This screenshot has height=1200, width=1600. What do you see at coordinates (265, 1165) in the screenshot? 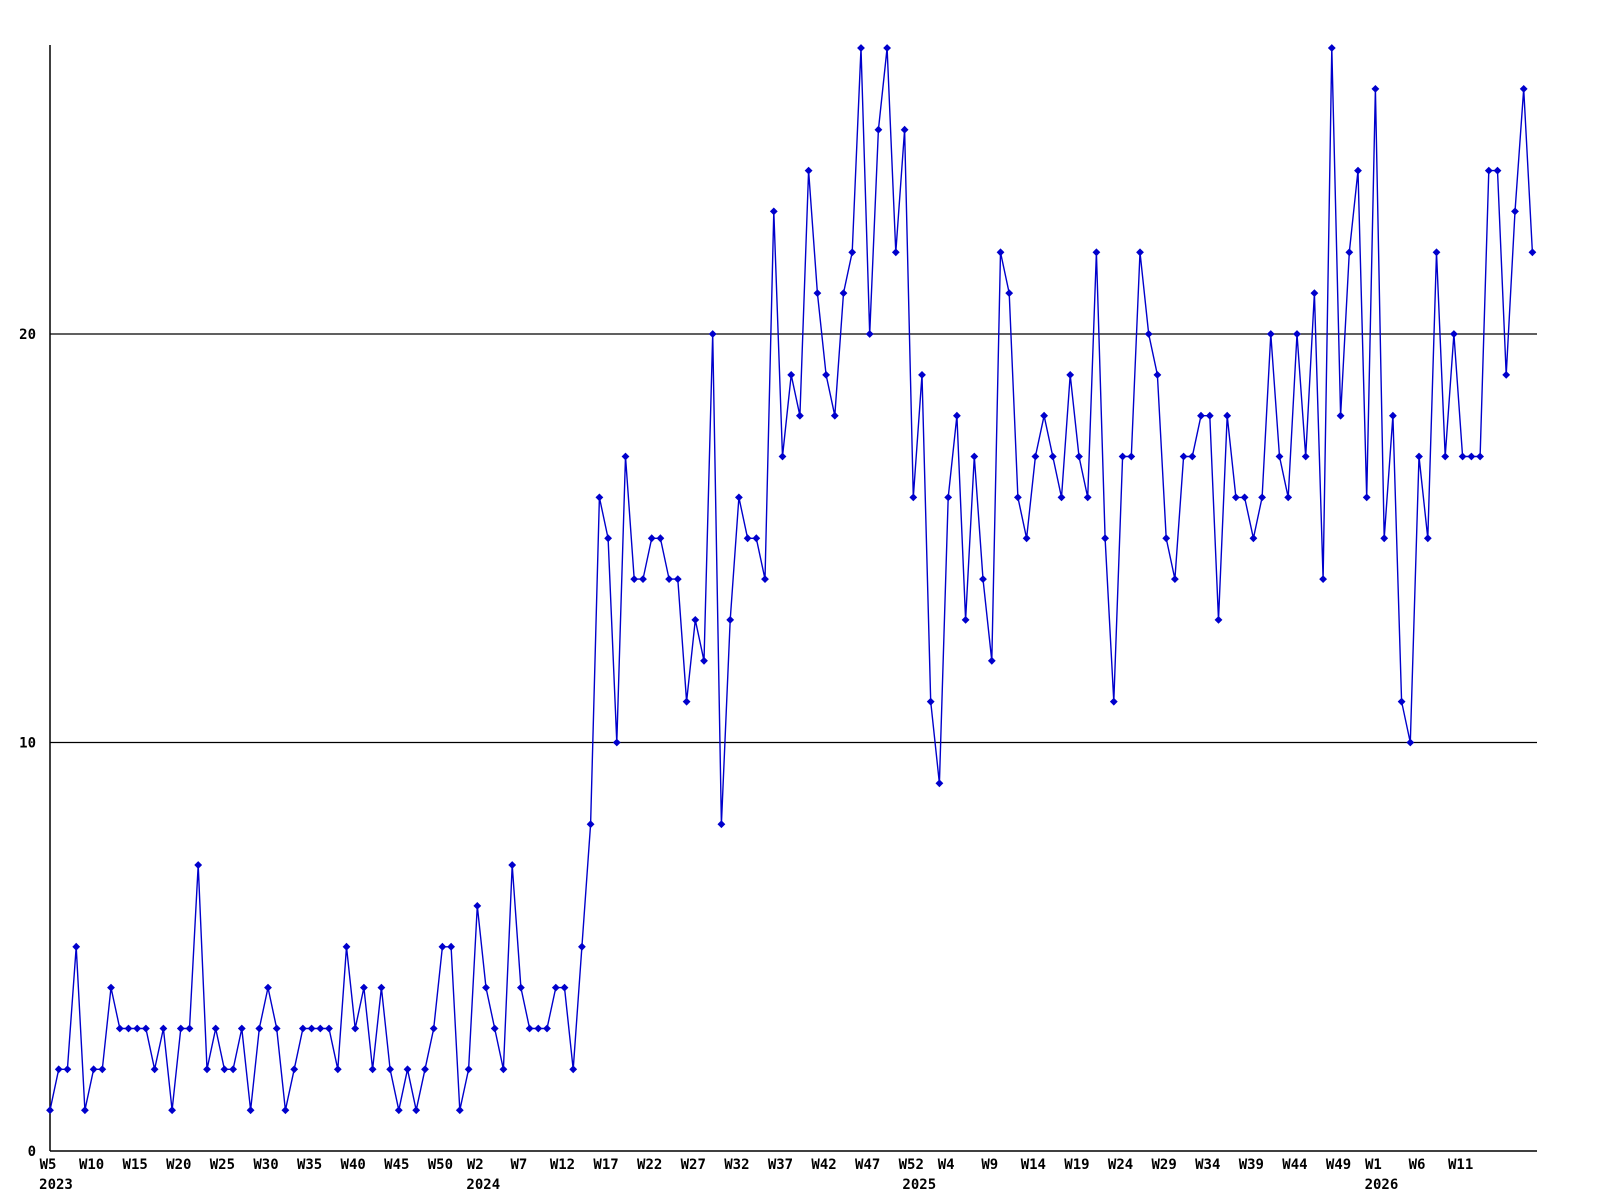
I see `x-tick-label-W30: W30` at bounding box center [265, 1165].